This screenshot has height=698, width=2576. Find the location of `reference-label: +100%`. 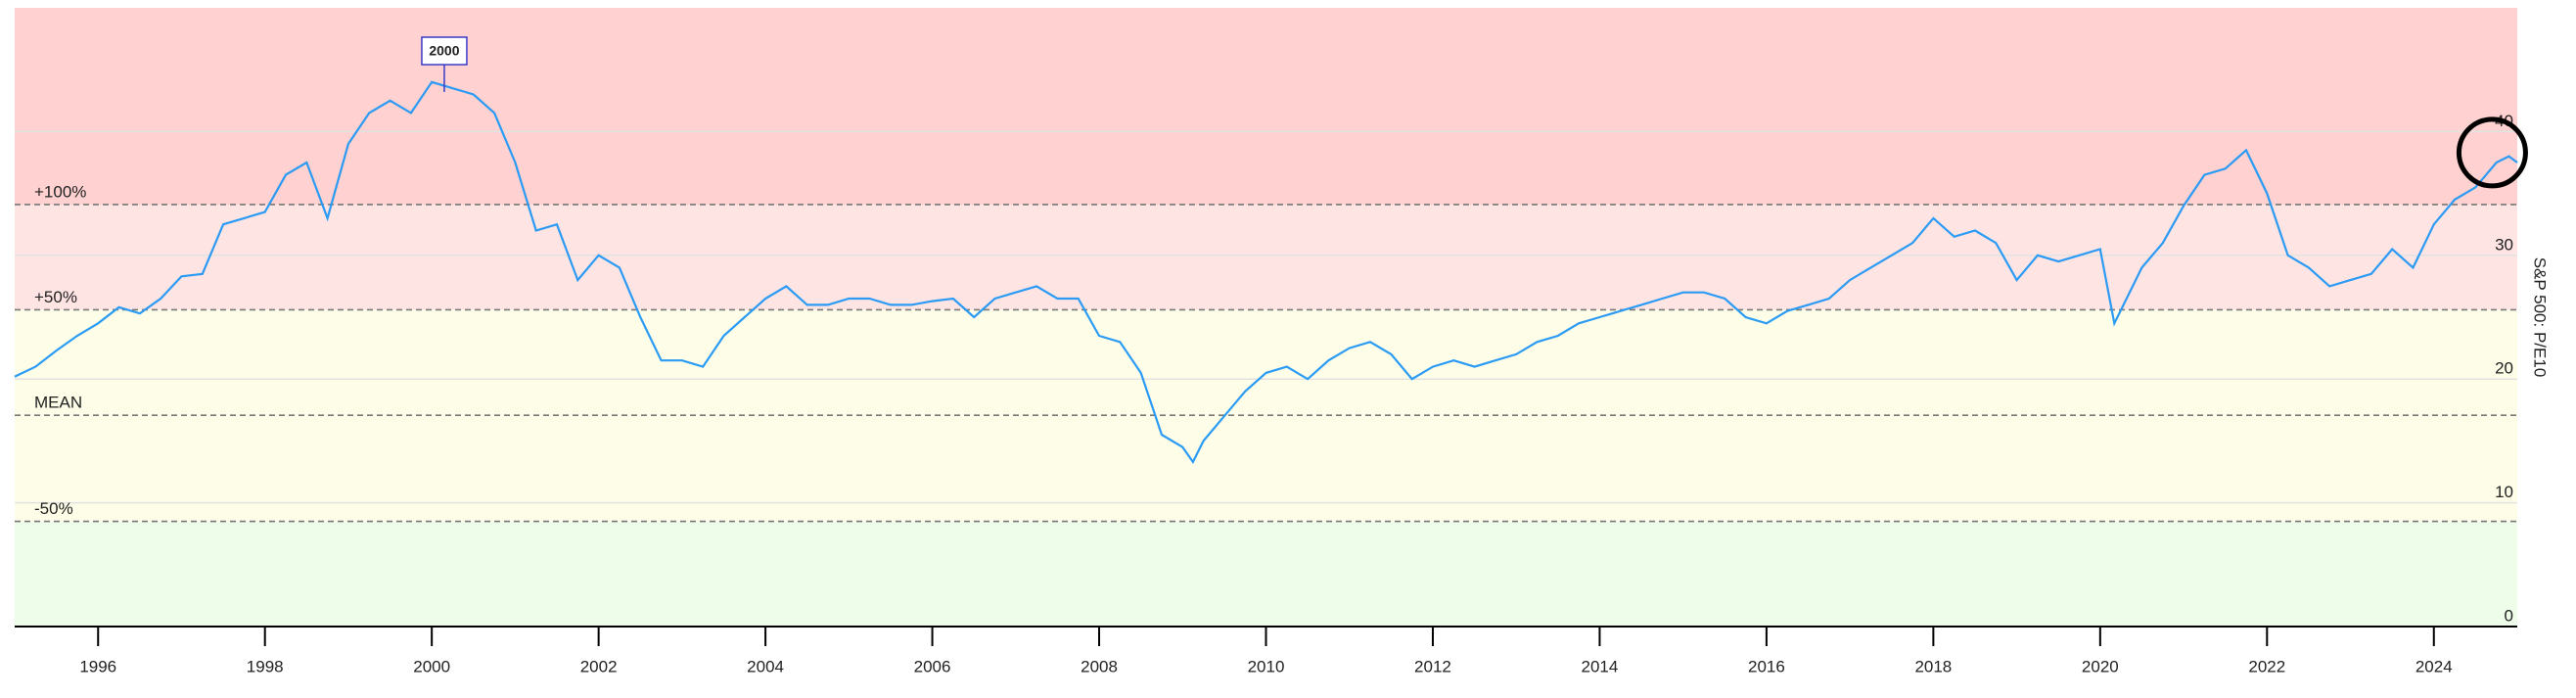

reference-label: +100% is located at coordinates (60, 192).